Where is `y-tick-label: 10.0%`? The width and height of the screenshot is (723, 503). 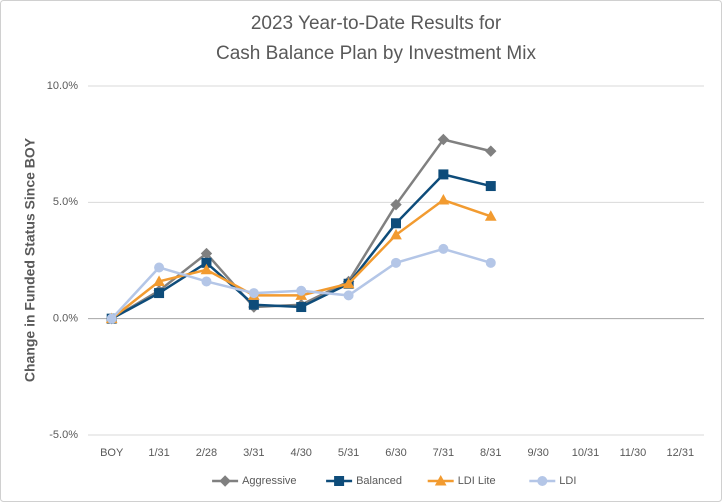 y-tick-label: 10.0% is located at coordinates (62, 86).